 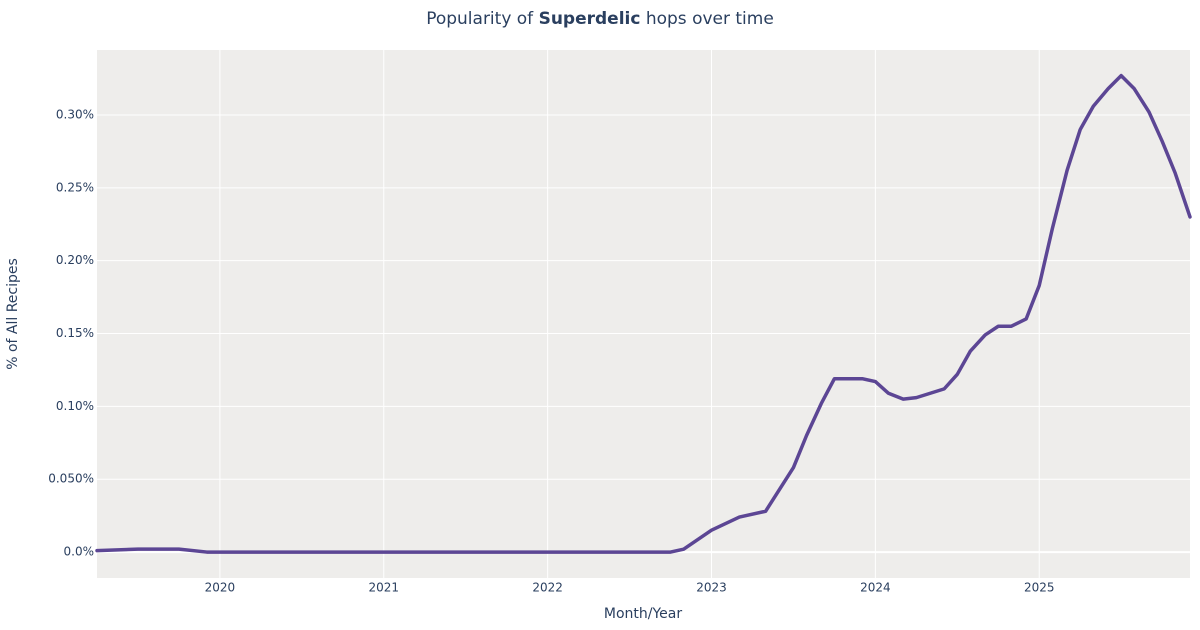 I want to click on y-tick-label: 0.25%, so click(x=75, y=187).